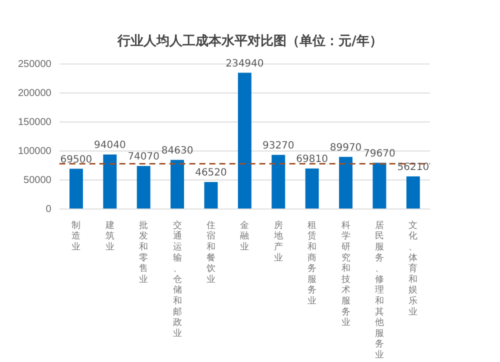 This screenshot has width=500, height=362. What do you see at coordinates (177, 279) in the screenshot?
I see `category-label: 交通运输、仓储和邮政业` at bounding box center [177, 279].